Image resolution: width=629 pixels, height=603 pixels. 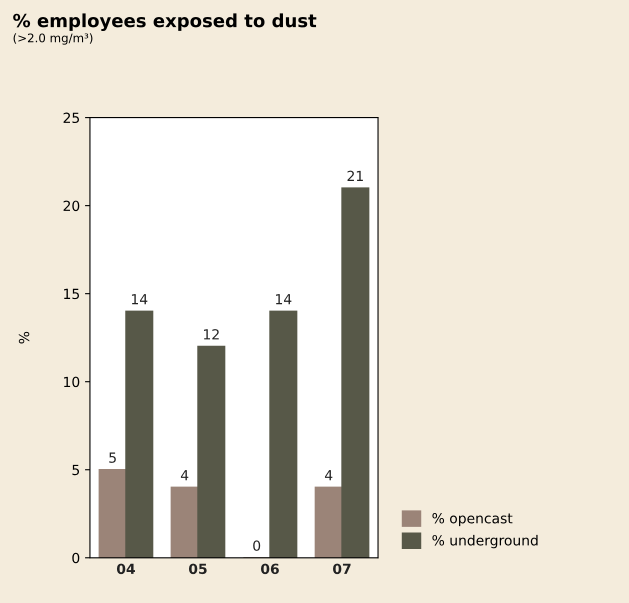 I want to click on y-tick-label: 15, so click(x=72, y=294).